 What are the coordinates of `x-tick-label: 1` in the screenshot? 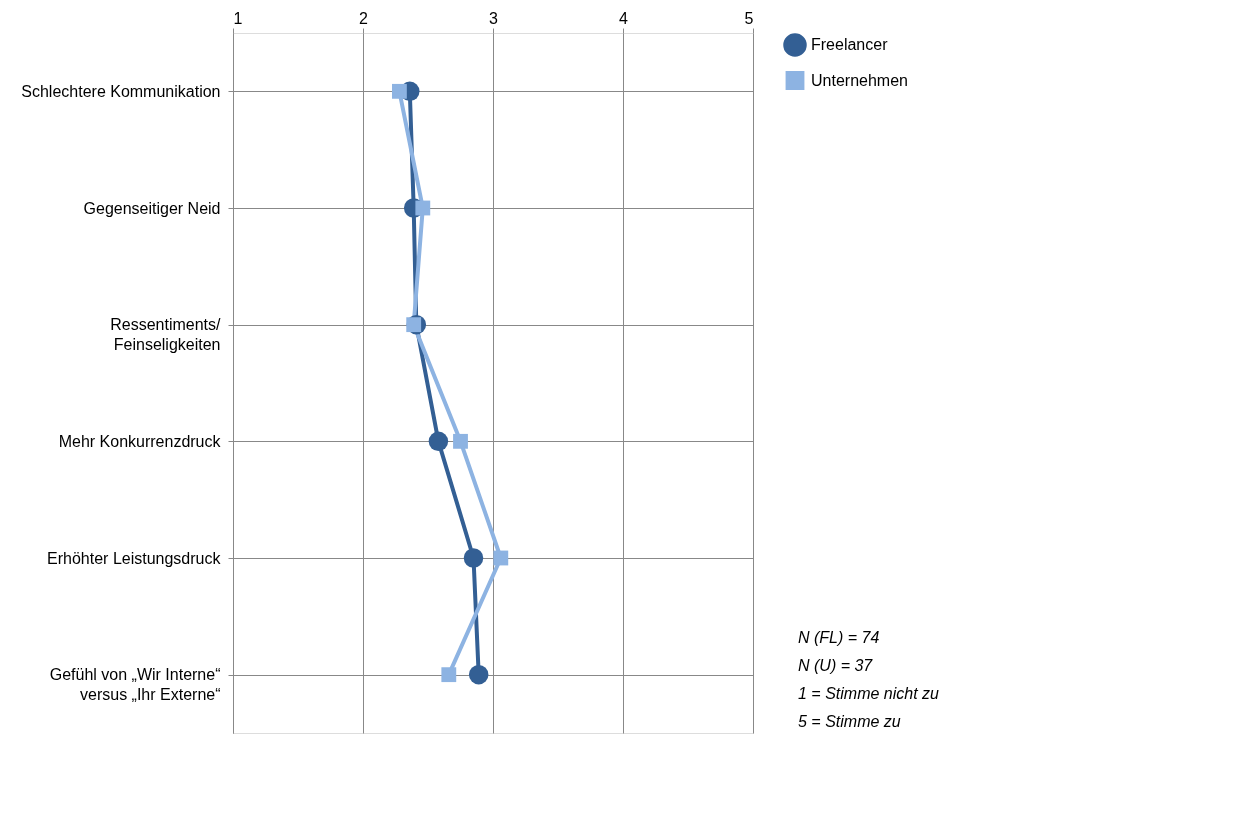 It's located at (238, 18).